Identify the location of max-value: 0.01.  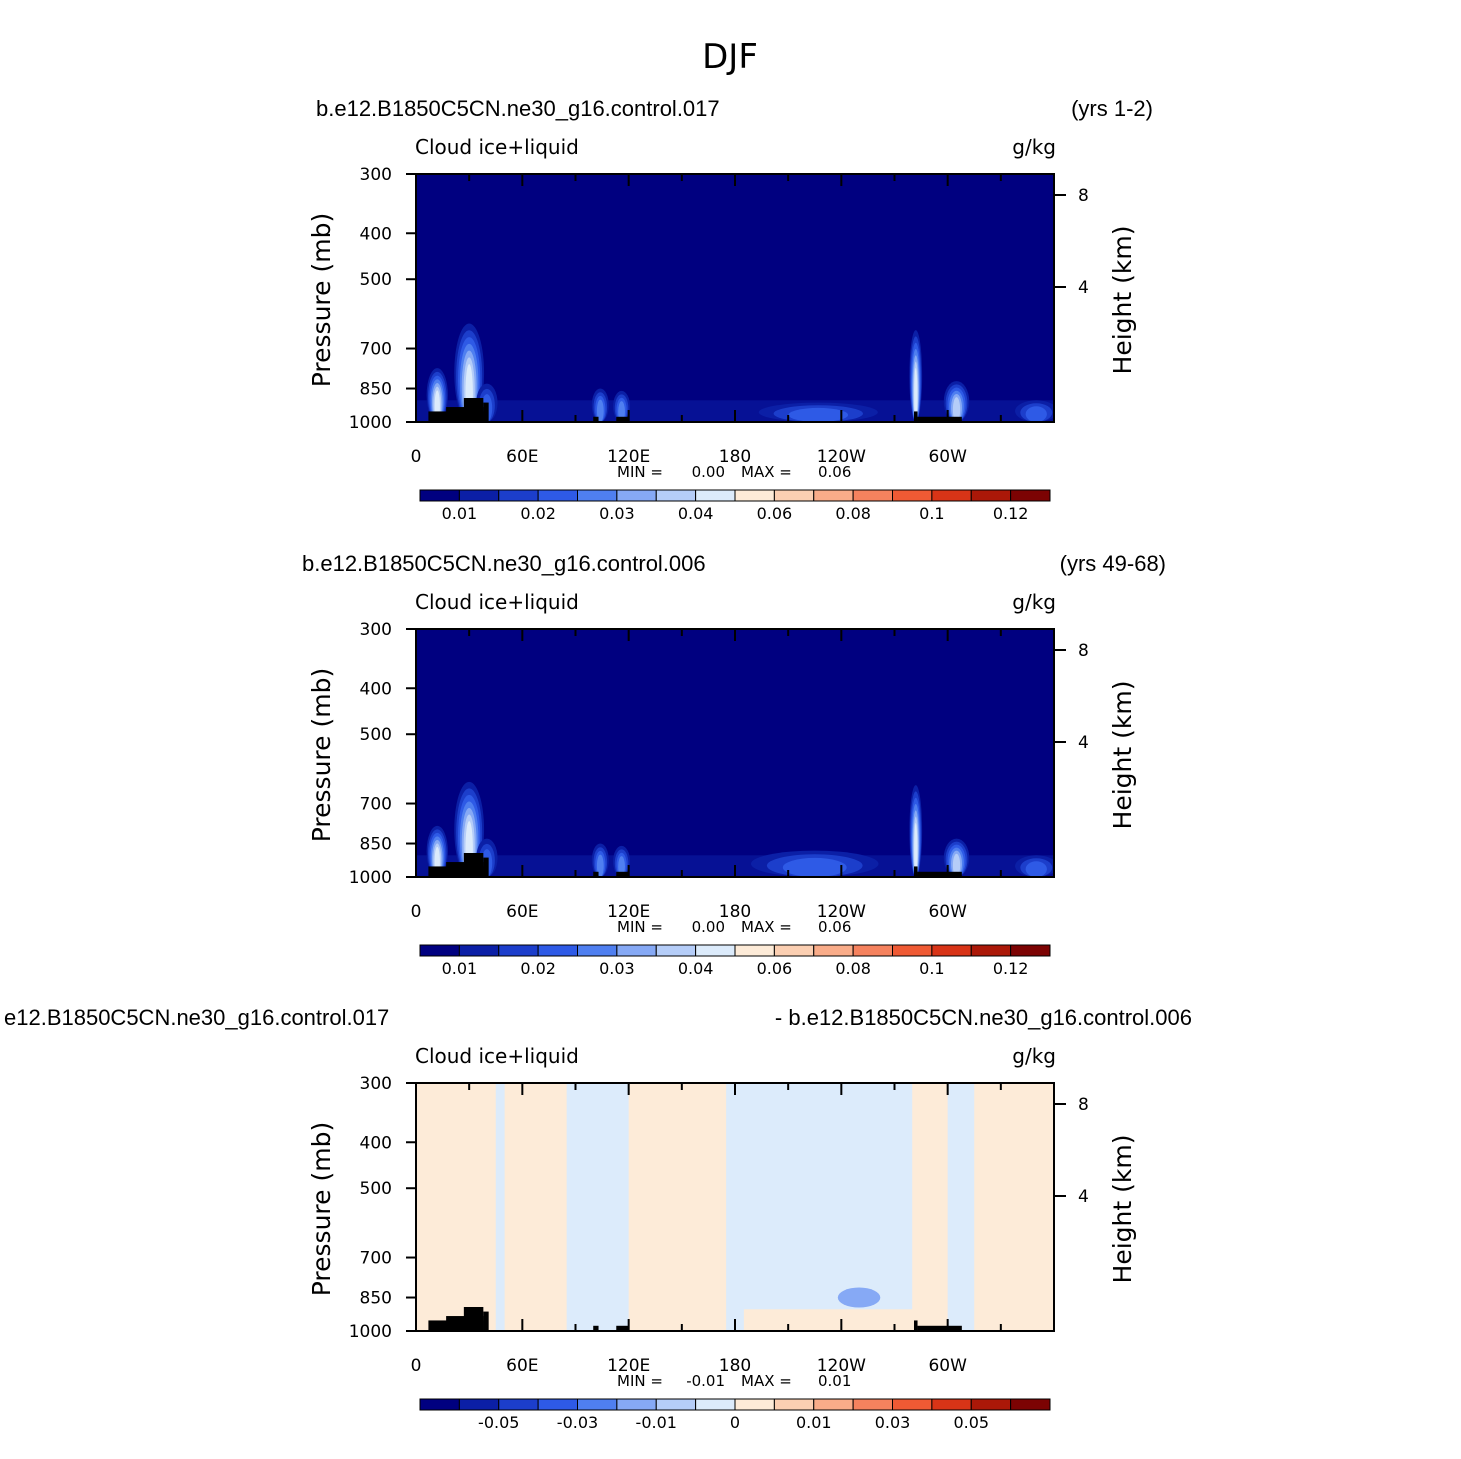
(834, 1381).